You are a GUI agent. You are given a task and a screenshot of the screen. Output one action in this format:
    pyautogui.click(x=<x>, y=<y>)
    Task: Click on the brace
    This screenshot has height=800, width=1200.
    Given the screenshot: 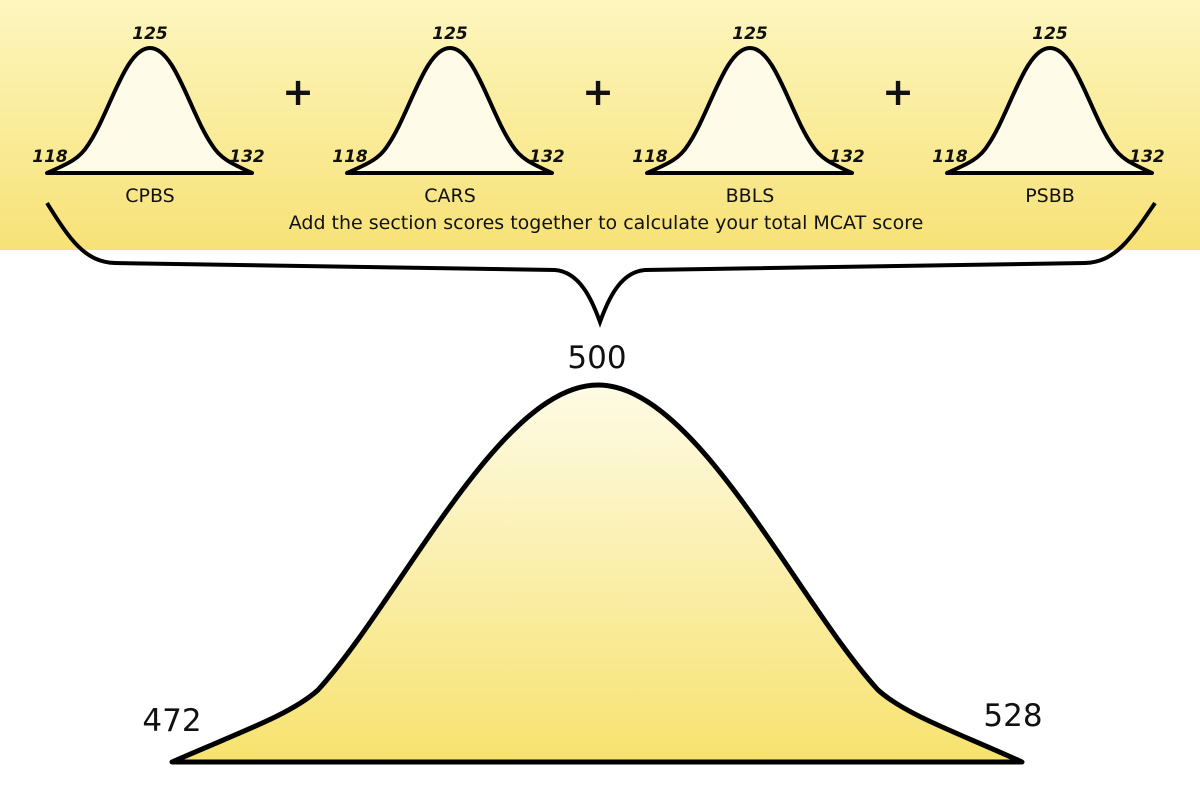 What is the action you would take?
    pyautogui.click(x=601, y=264)
    